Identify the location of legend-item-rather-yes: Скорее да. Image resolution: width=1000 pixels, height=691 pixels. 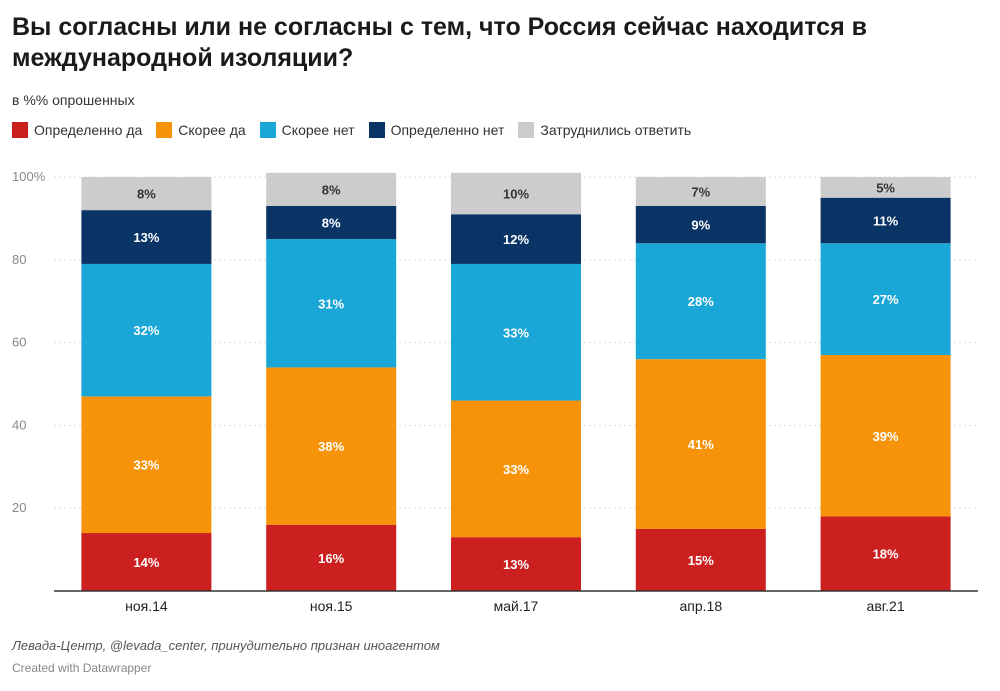
(201, 130).